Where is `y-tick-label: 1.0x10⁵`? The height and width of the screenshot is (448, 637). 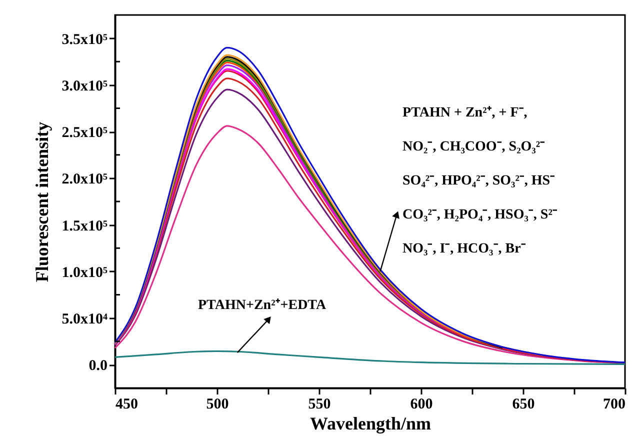
y-tick-label: 1.0x10⁵ is located at coordinates (85, 272).